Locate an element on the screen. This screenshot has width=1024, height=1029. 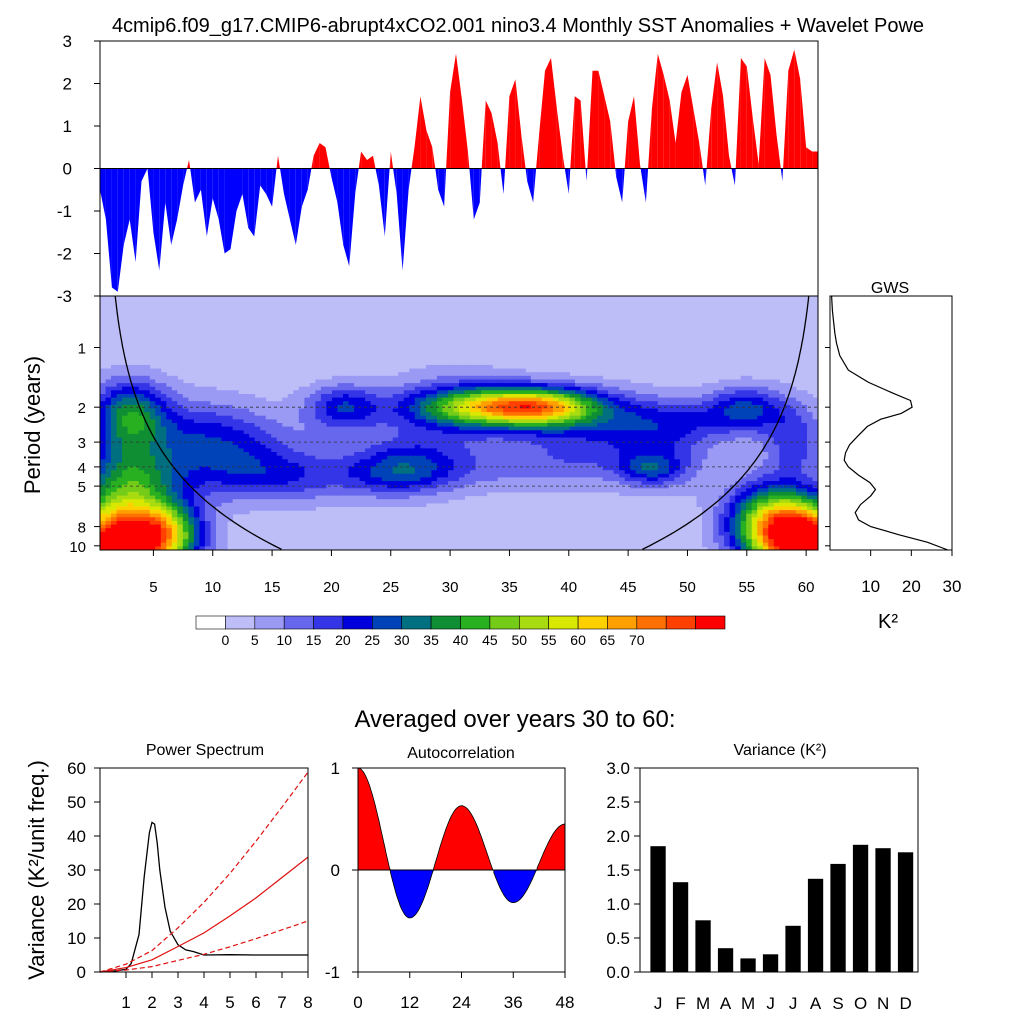
negative-anomaly-area is located at coordinates (623, 186).